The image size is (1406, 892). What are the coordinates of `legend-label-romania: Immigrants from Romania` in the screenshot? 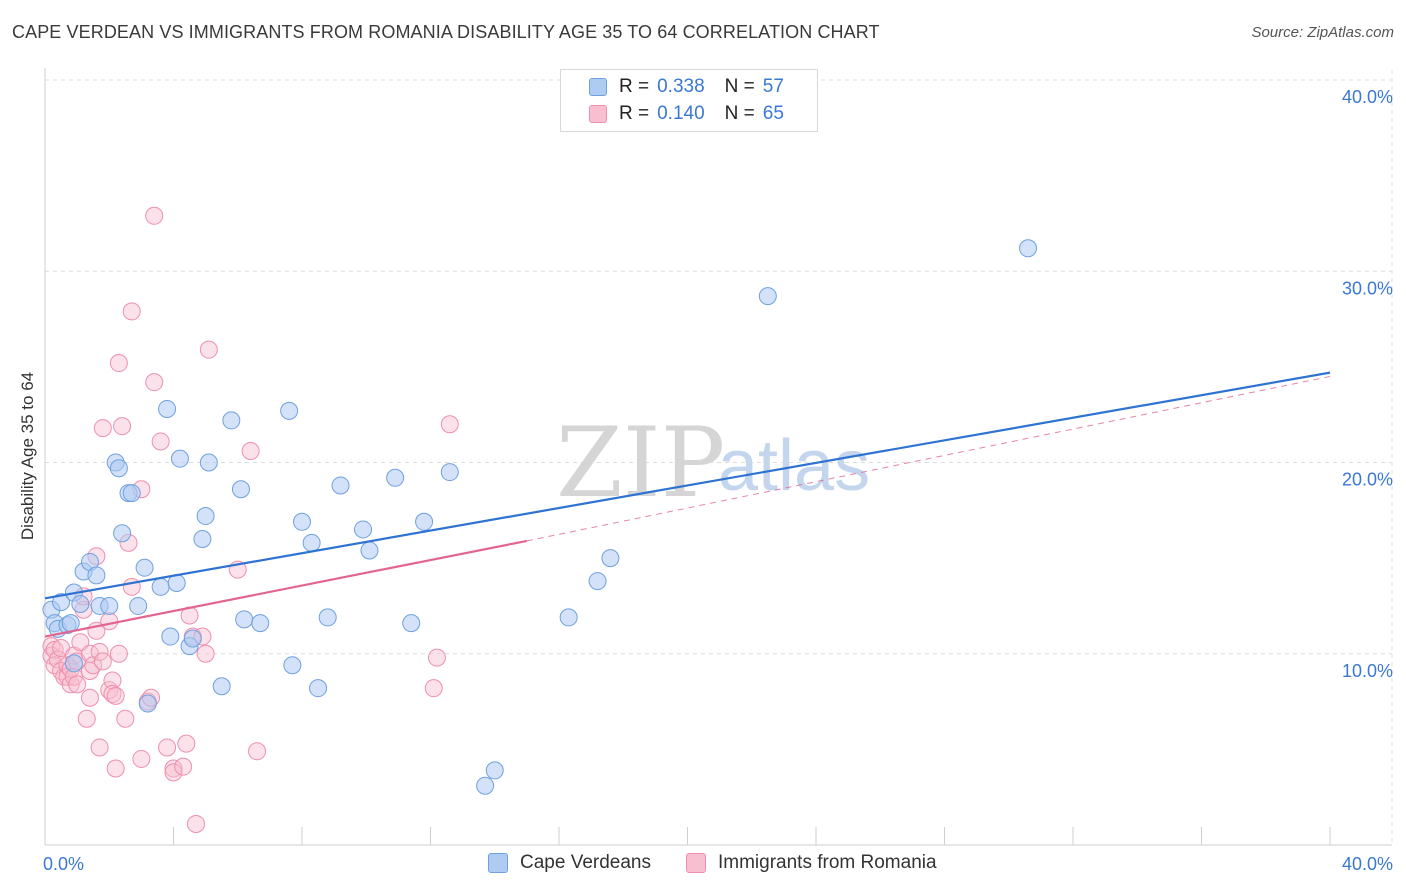 It's located at (827, 862).